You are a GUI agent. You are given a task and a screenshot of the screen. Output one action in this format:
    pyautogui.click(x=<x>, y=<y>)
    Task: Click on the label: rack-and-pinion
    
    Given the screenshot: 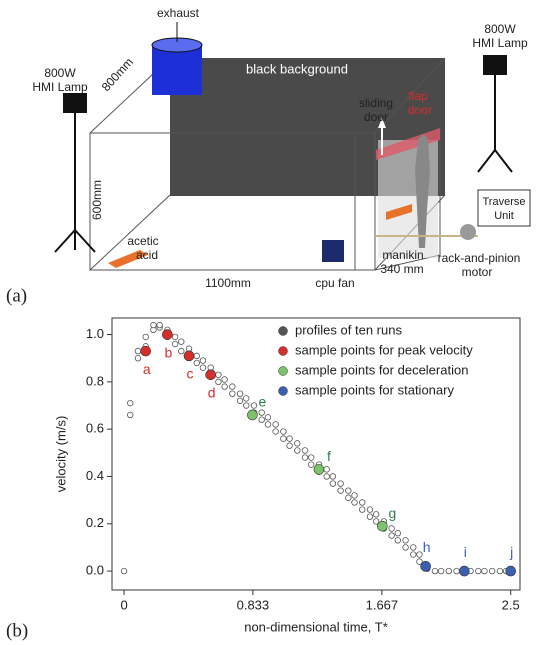 What is the action you would take?
    pyautogui.click(x=479, y=258)
    